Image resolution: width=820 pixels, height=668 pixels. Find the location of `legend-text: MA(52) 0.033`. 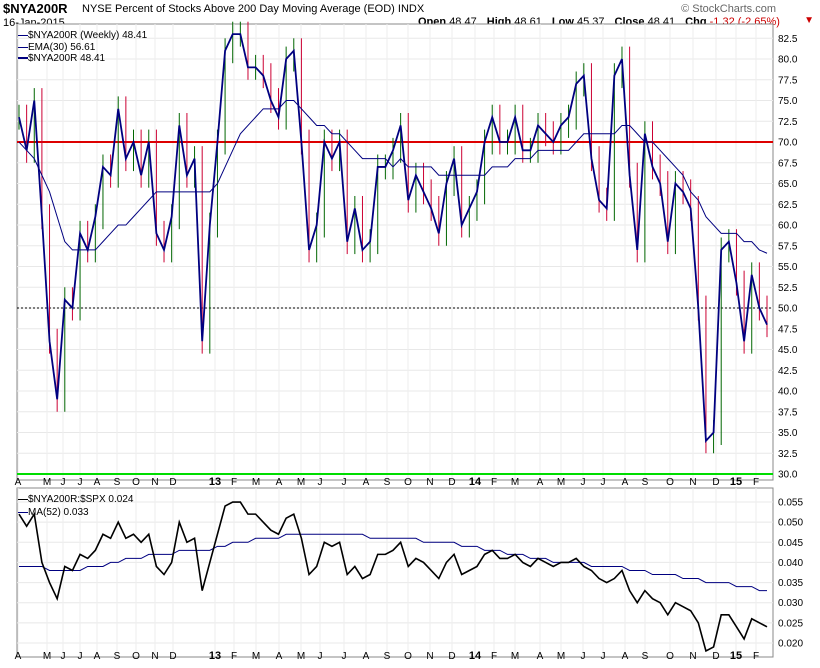

legend-text: MA(52) 0.033 is located at coordinates (58, 512).